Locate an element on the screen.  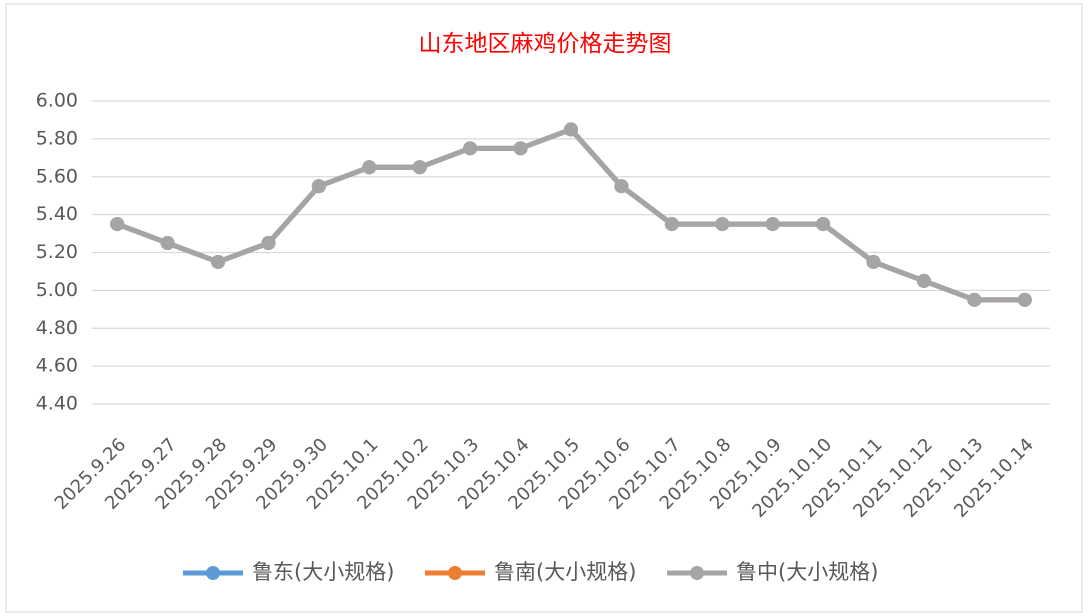
chart-title: 山东地区麻鸡价格走势图 is located at coordinates (545, 44).